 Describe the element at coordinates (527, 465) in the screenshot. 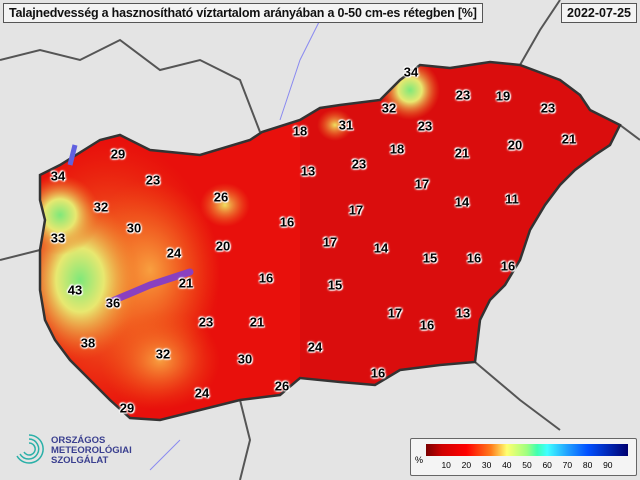

I see `legend-tick: 50` at that location.